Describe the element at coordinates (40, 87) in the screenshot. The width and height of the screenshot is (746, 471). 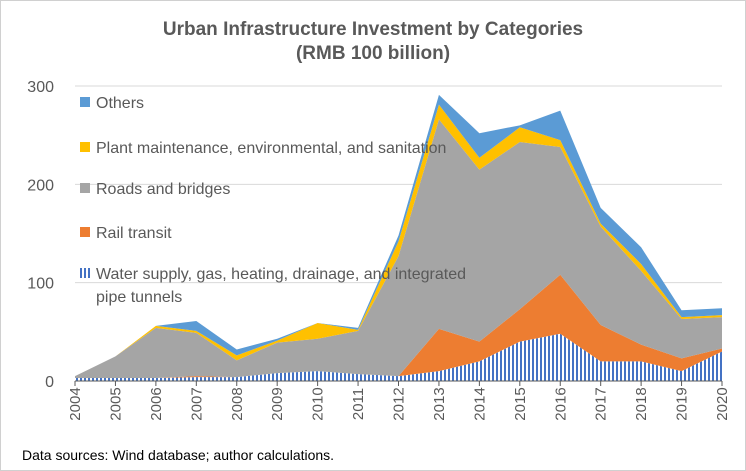
I see `y-tick-label: 300` at that location.